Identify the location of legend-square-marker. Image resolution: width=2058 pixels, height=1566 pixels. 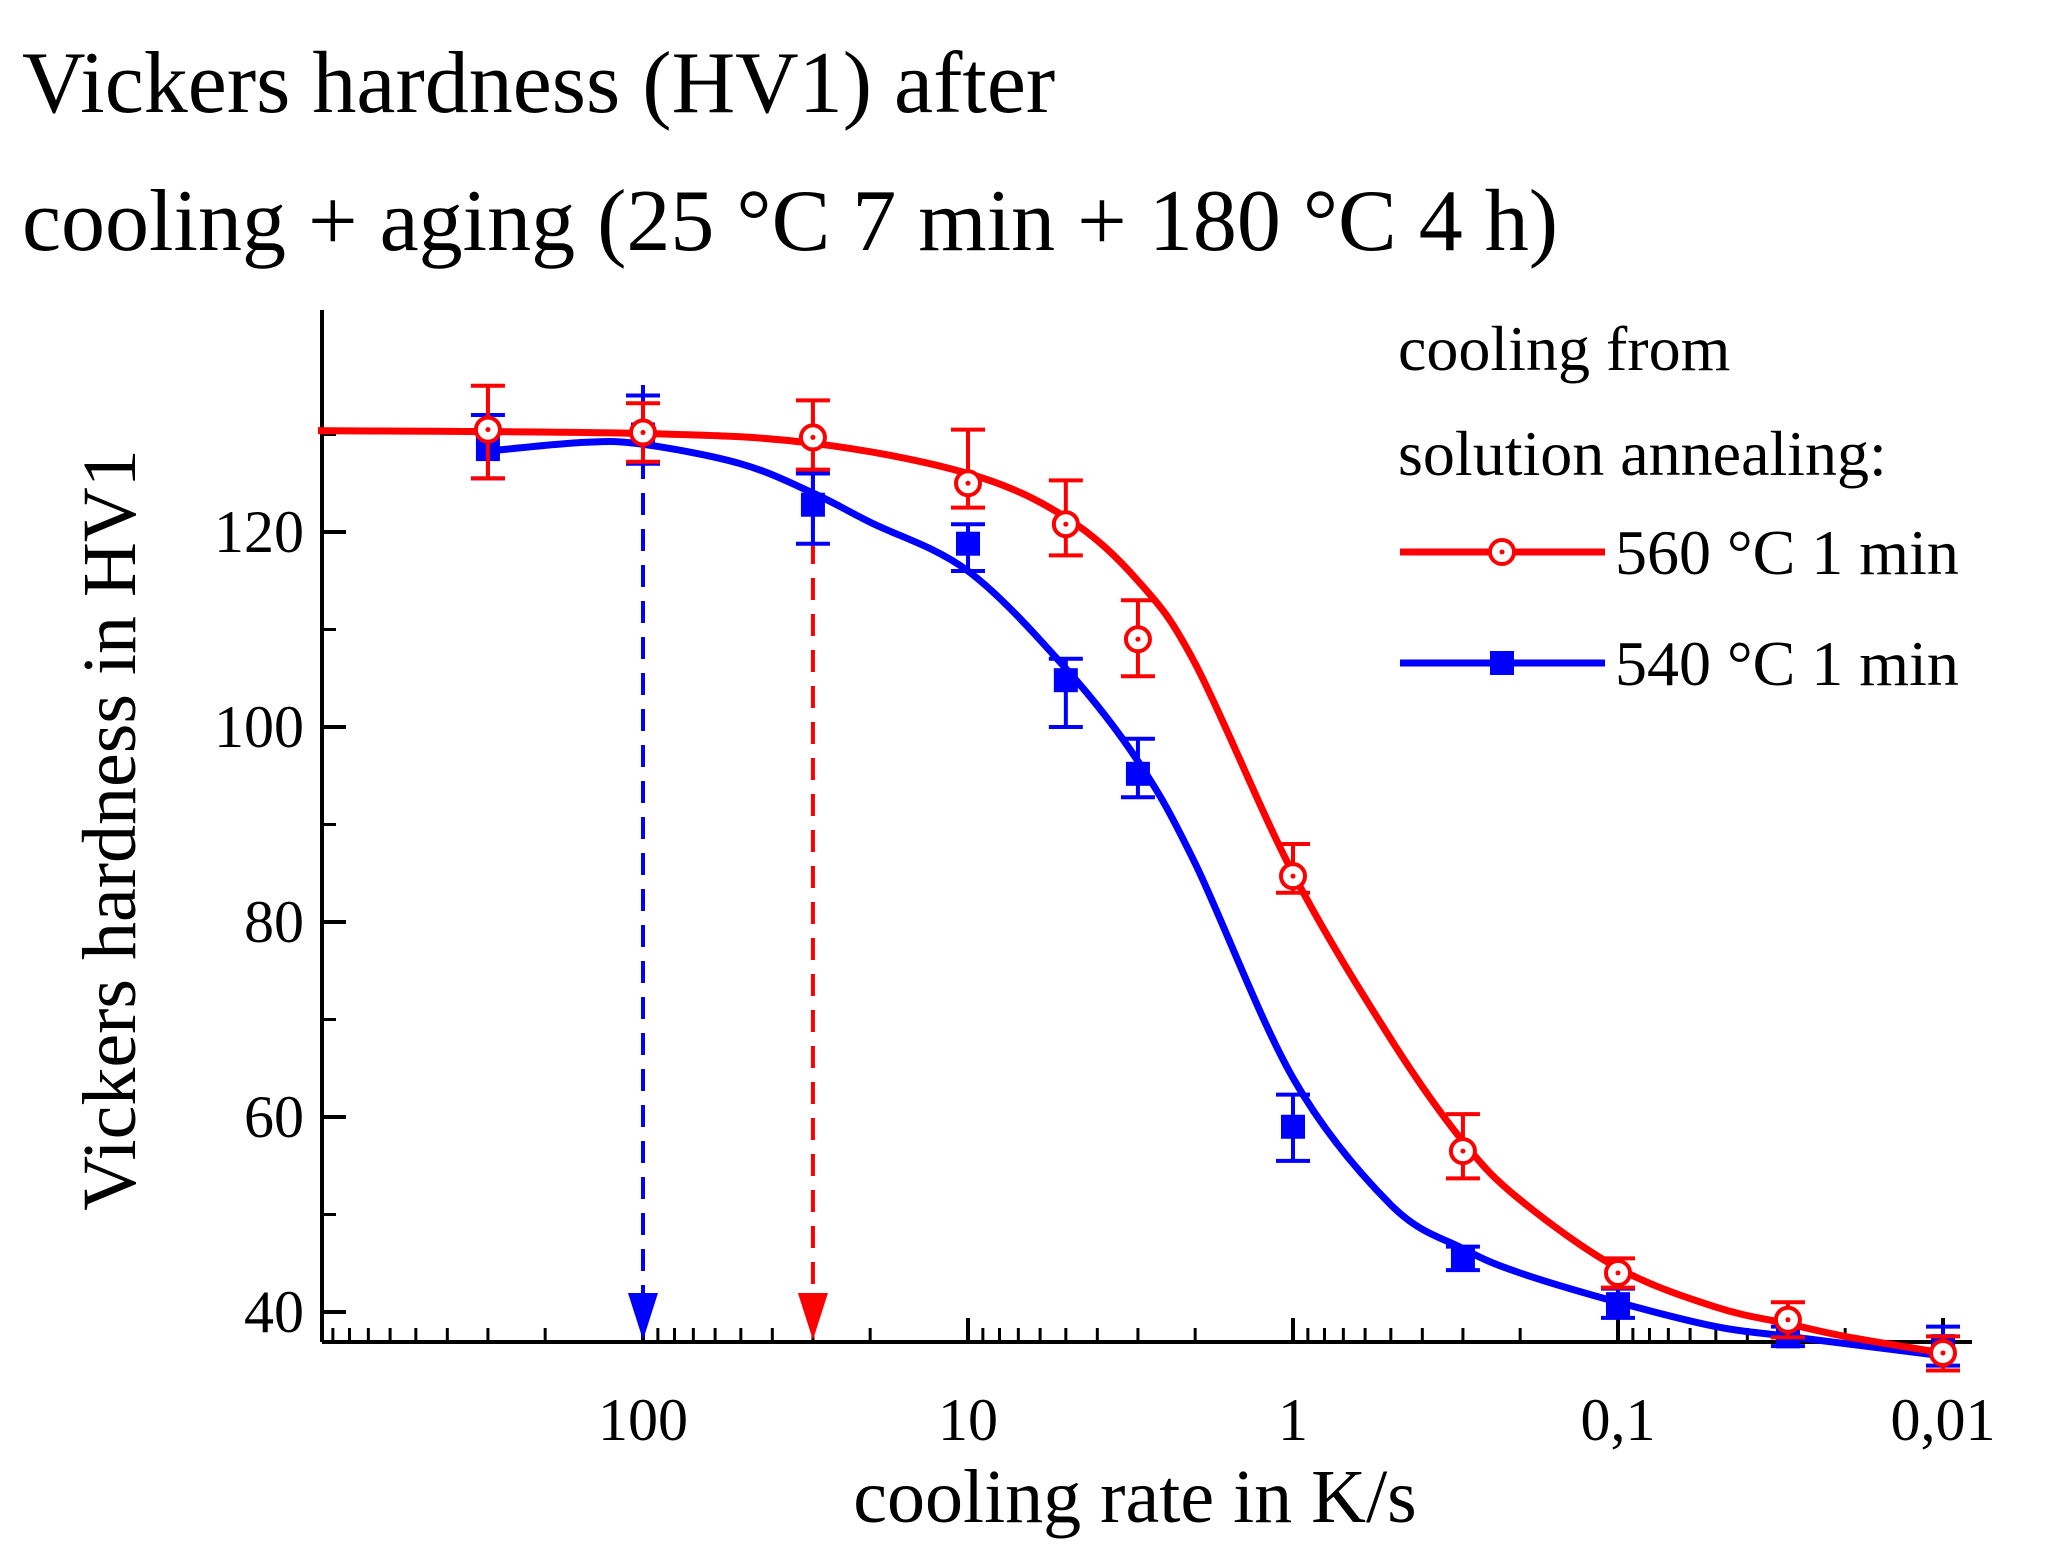
(1502, 663).